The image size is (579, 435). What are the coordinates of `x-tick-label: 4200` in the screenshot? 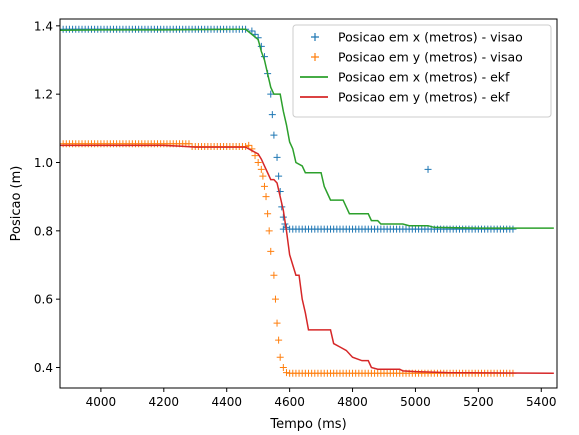 It's located at (164, 402).